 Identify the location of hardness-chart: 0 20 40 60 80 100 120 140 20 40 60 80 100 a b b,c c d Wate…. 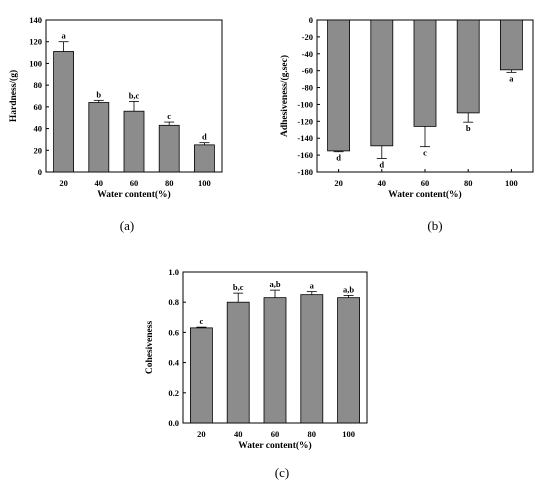
(115, 107).